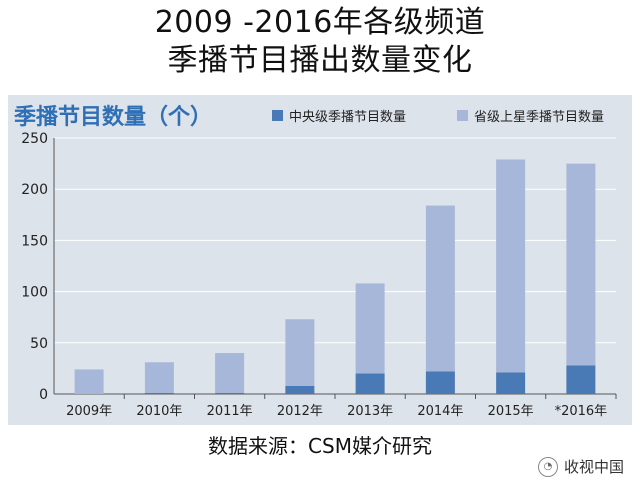 The width and height of the screenshot is (640, 486). Describe the element at coordinates (547, 466) in the screenshot. I see `wechat-icon: ◔` at that location.